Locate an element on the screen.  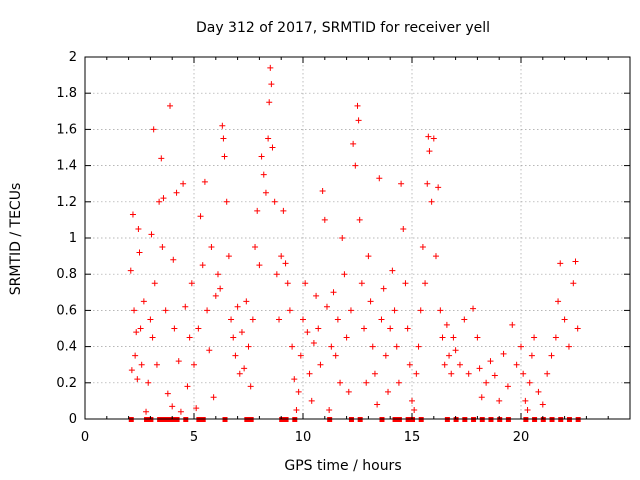
y-tick-label: 0.8 is located at coordinates (66, 274).